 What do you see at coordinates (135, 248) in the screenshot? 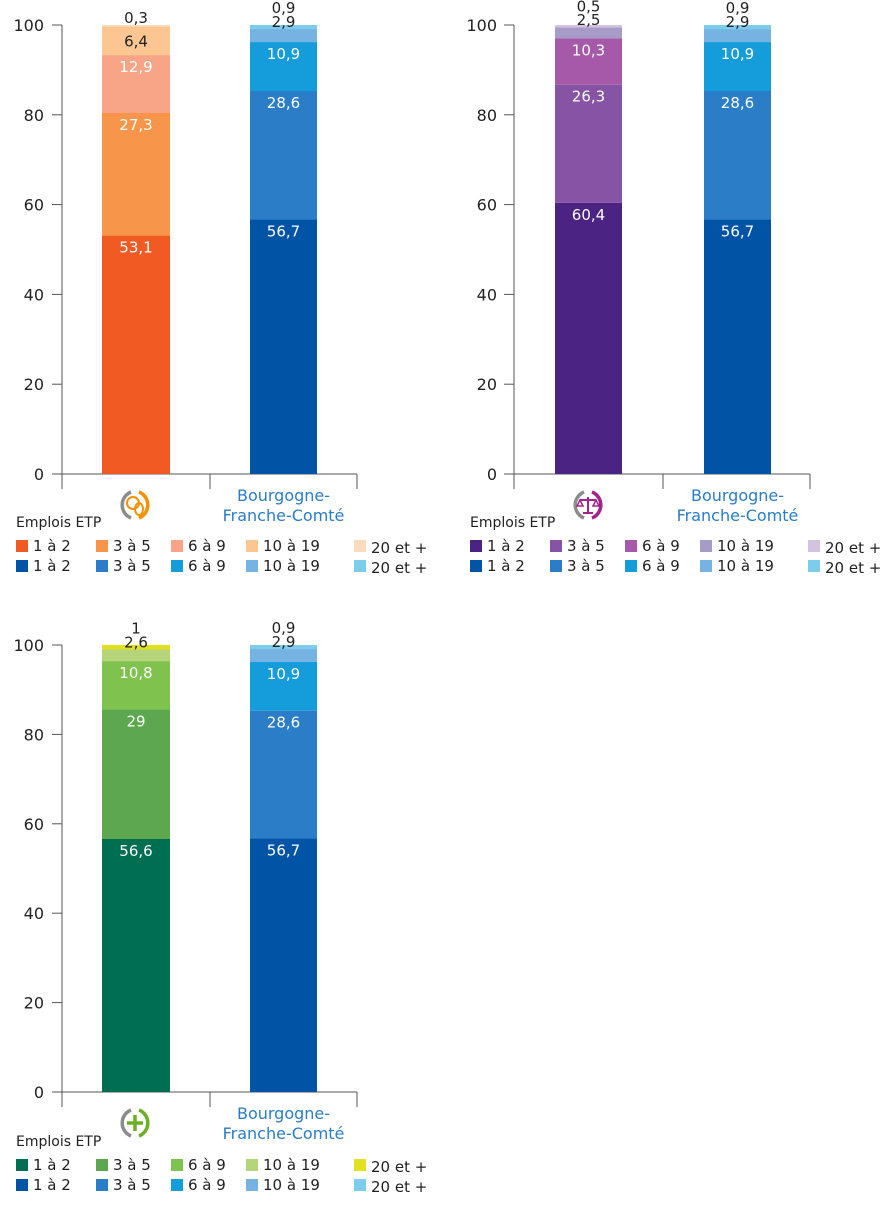
I see `data-label: 53,1` at bounding box center [135, 248].